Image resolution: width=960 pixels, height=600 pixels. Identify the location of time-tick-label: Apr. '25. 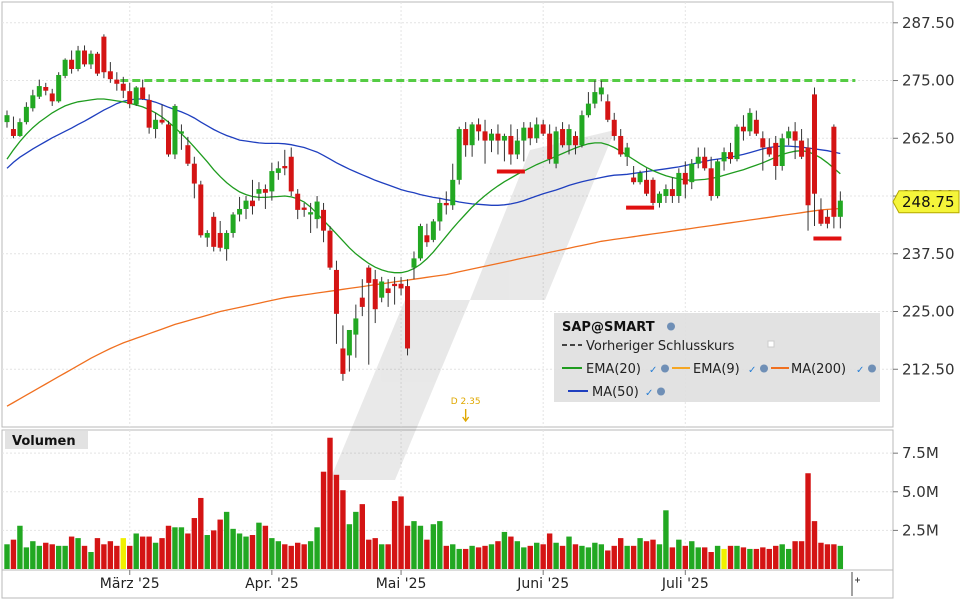
(272, 584).